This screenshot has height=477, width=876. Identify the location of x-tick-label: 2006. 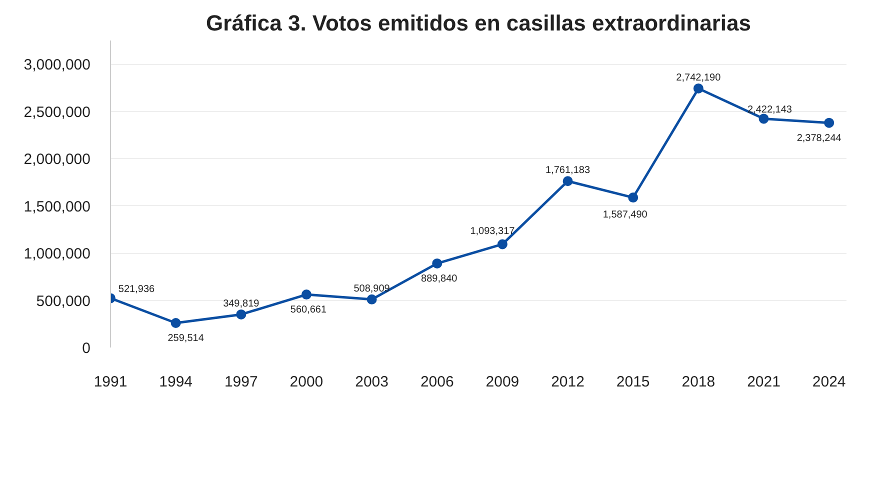
(437, 382).